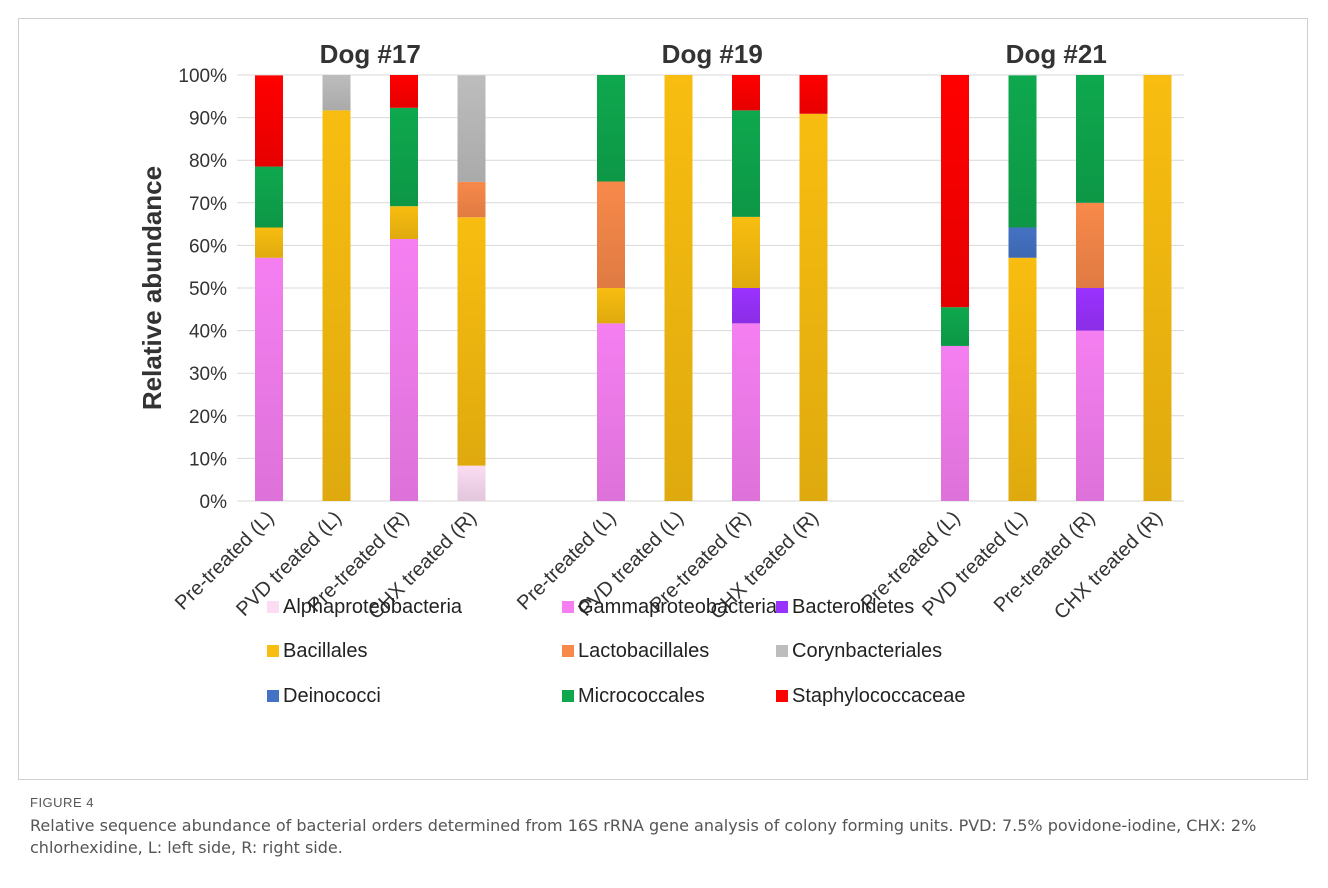 This screenshot has width=1328, height=888. Describe the element at coordinates (678, 607) in the screenshot. I see `legend-label: Gammaproteobacteria` at that location.